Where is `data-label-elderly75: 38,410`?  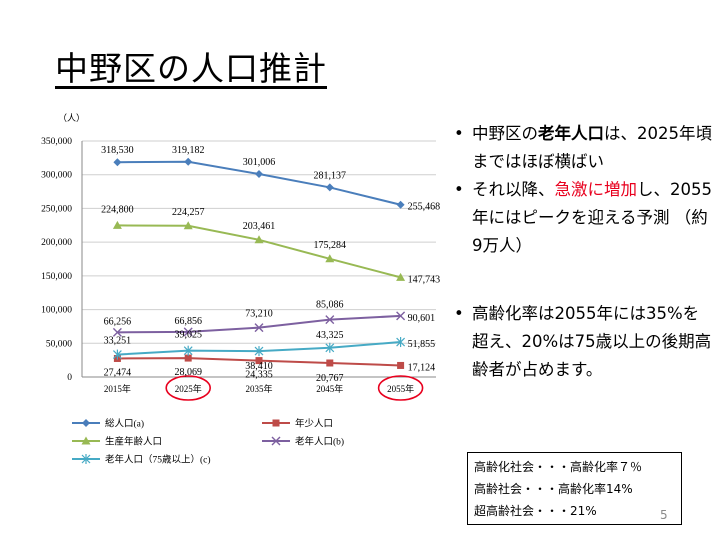 data-label-elderly75: 38,410 is located at coordinates (259, 366).